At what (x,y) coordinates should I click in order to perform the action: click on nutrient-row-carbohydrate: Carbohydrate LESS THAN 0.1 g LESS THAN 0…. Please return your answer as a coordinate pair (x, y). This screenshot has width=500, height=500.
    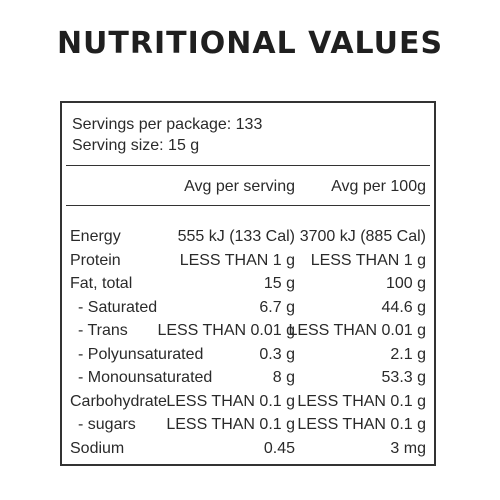
    Looking at the image, I should click on (248, 402).